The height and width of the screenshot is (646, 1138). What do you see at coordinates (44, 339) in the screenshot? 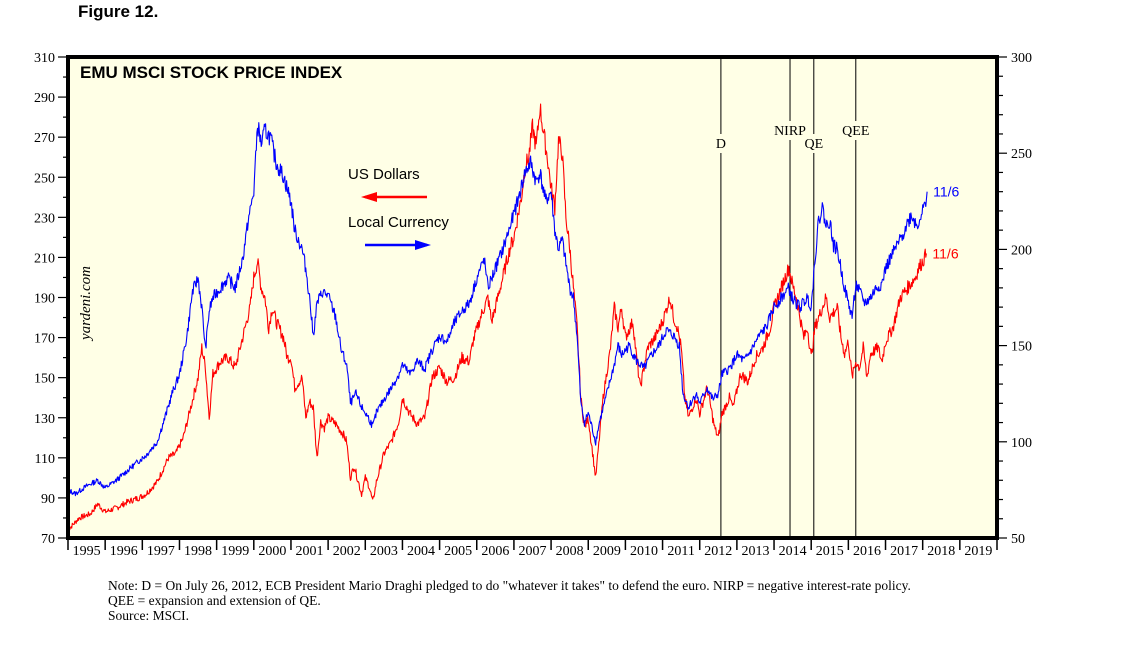
I see `left-tick-label: 170` at bounding box center [44, 339].